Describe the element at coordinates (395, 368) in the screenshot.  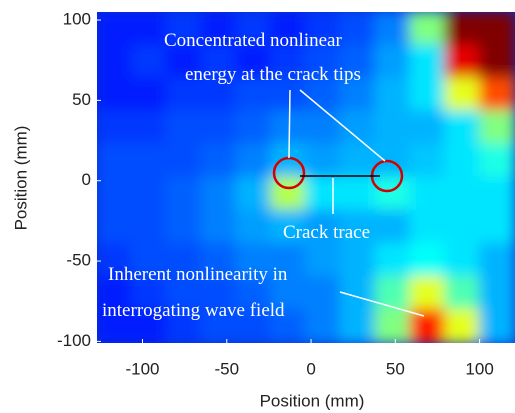
I see `x-tick-label: 50` at that location.